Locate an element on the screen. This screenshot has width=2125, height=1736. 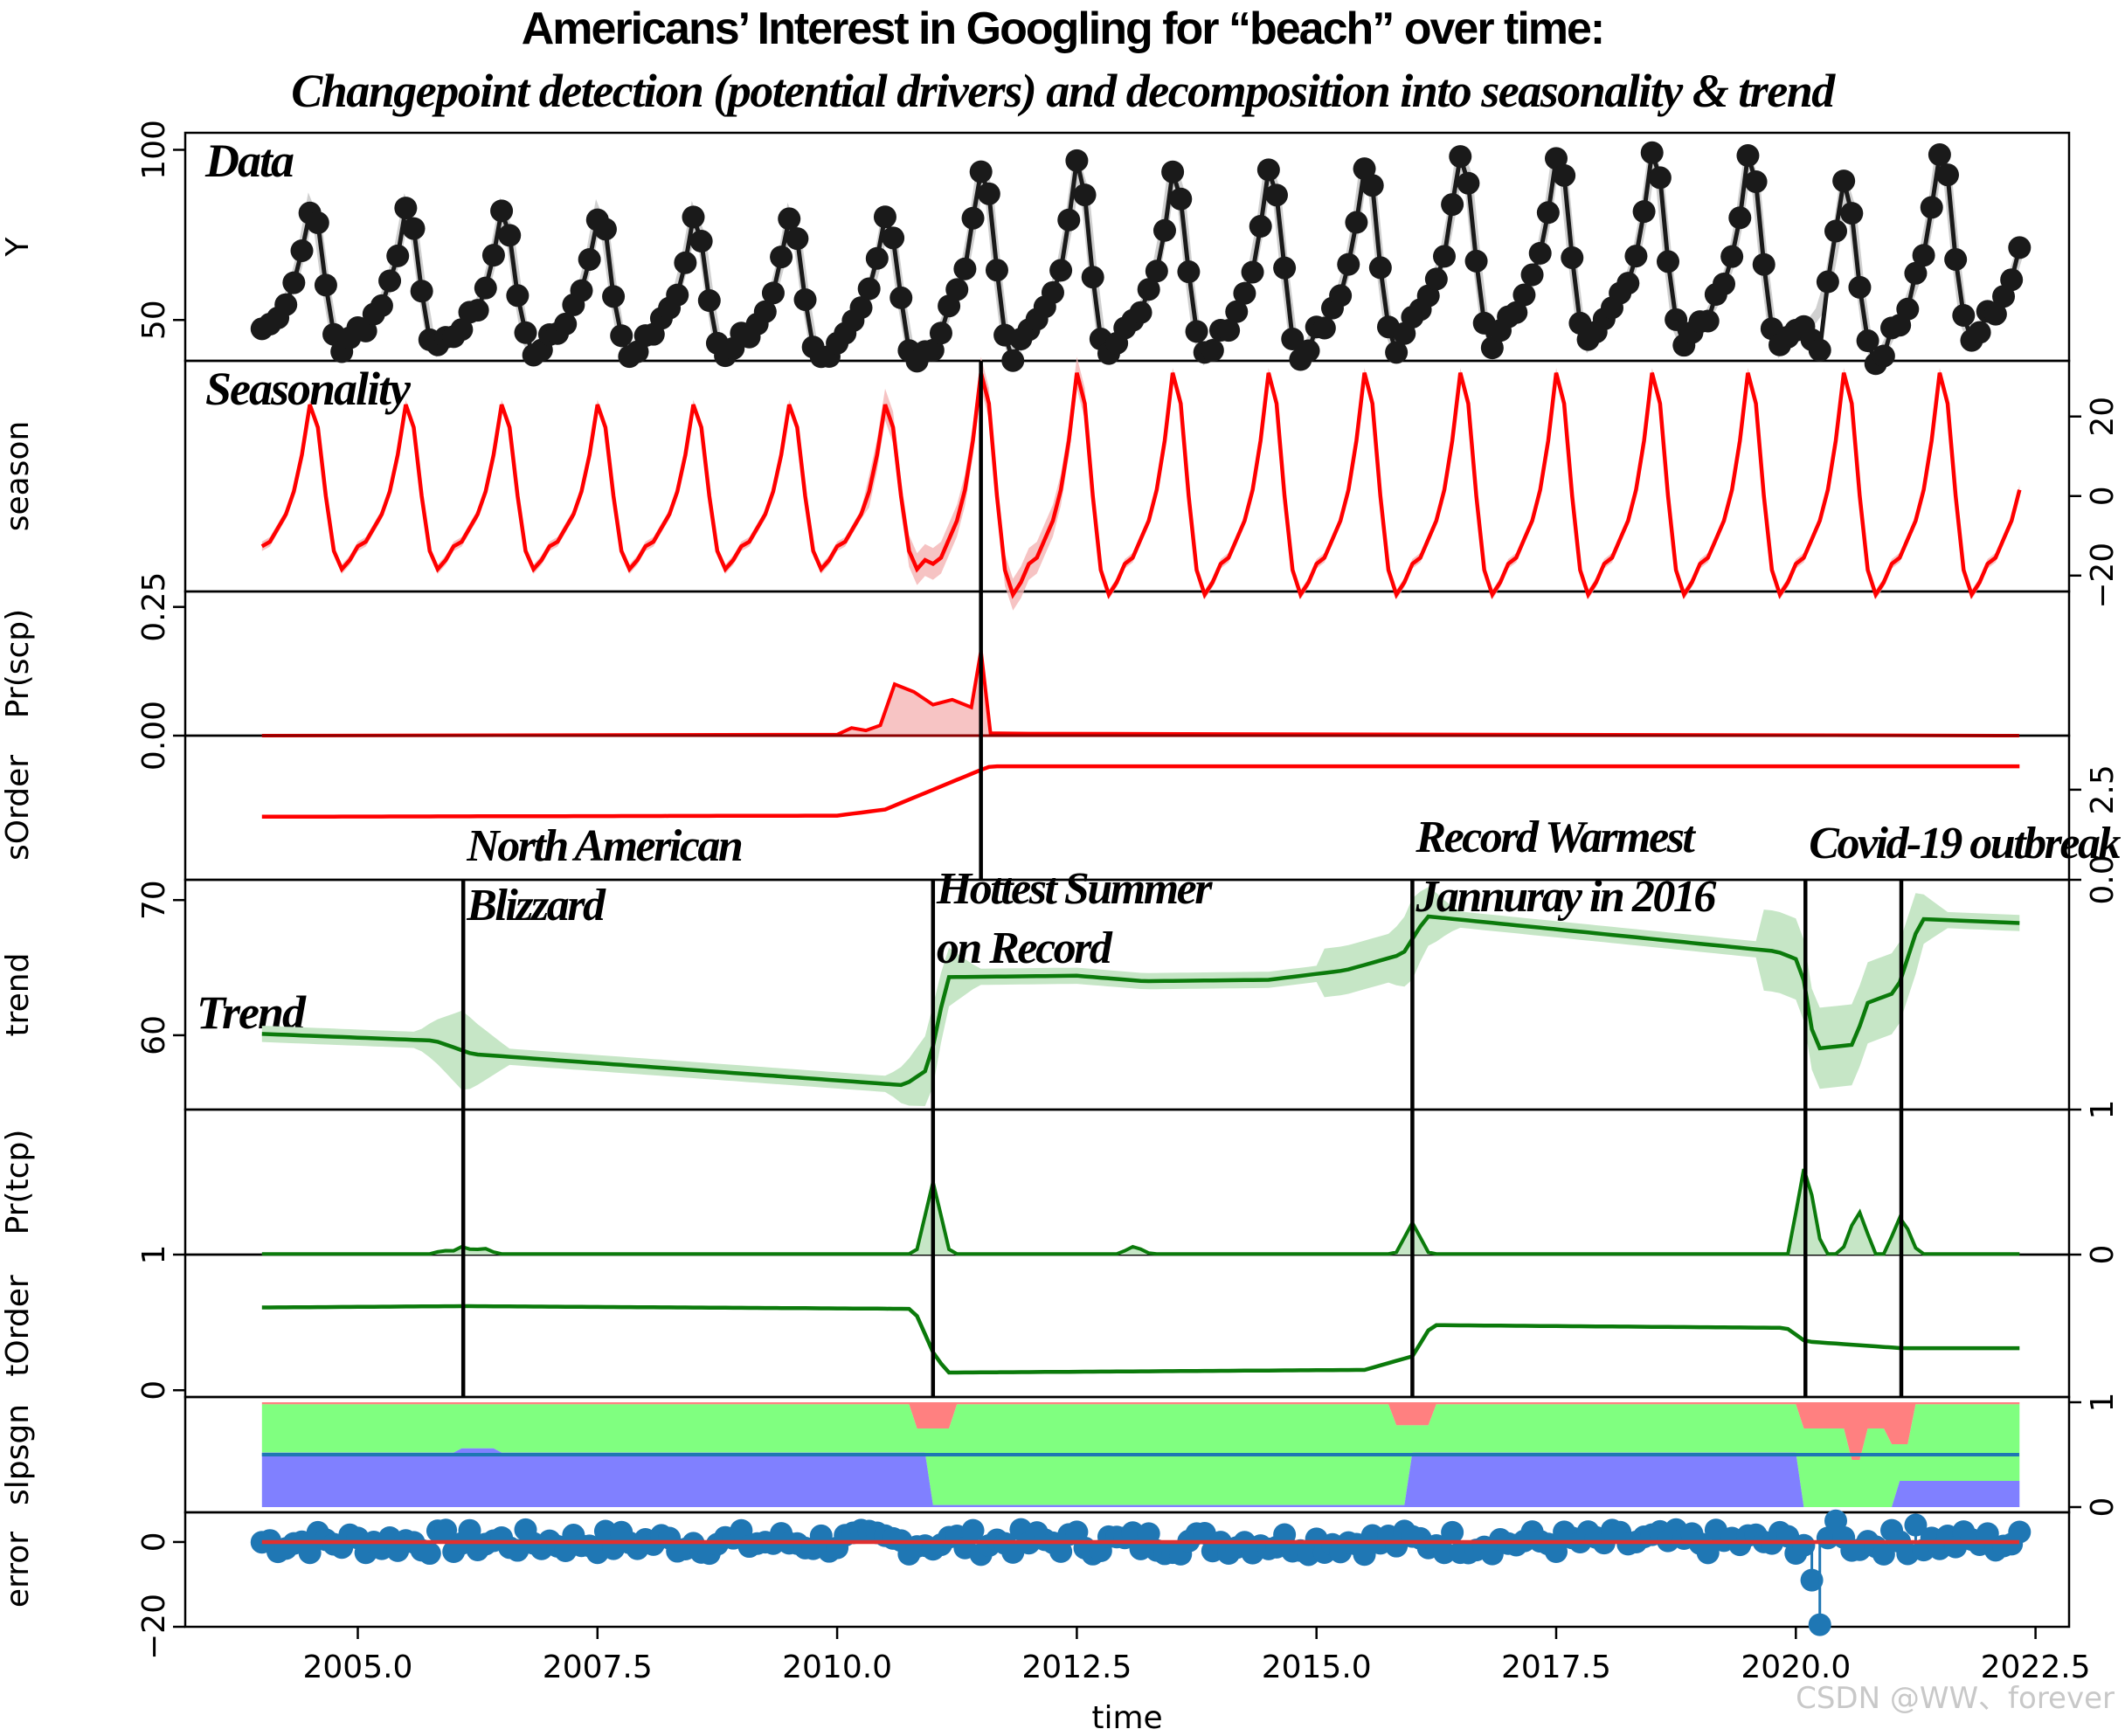
panel-frame-pr_tcp is located at coordinates (1127, 1182).